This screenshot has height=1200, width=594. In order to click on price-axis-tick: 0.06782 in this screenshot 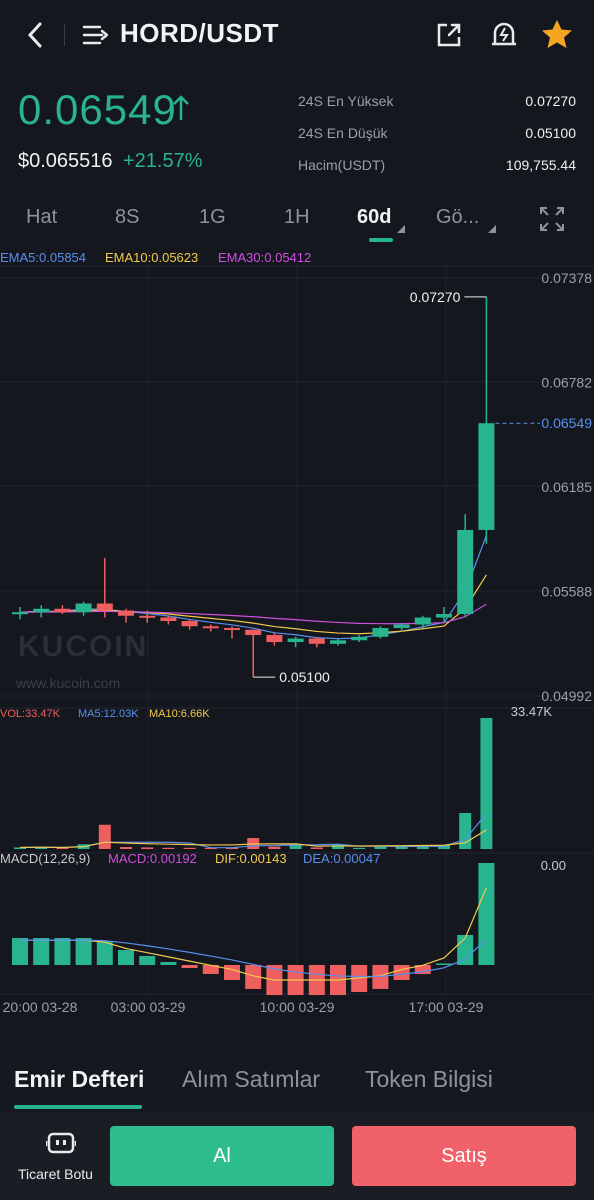, I will do `click(566, 382)`.